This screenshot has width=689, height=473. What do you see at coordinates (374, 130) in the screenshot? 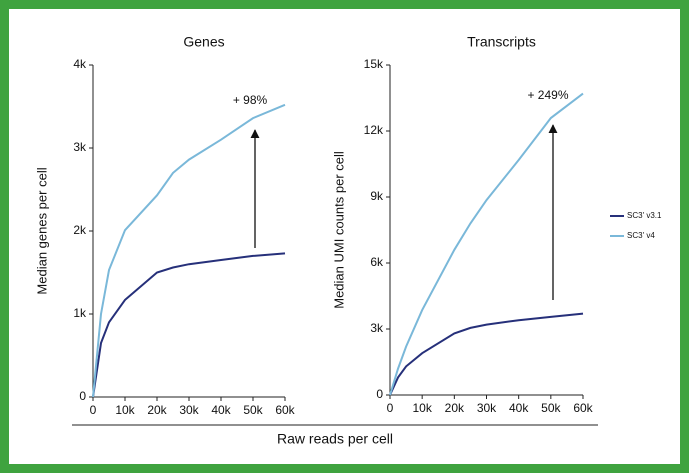
I see `y-tick-label: 12k` at bounding box center [374, 130].